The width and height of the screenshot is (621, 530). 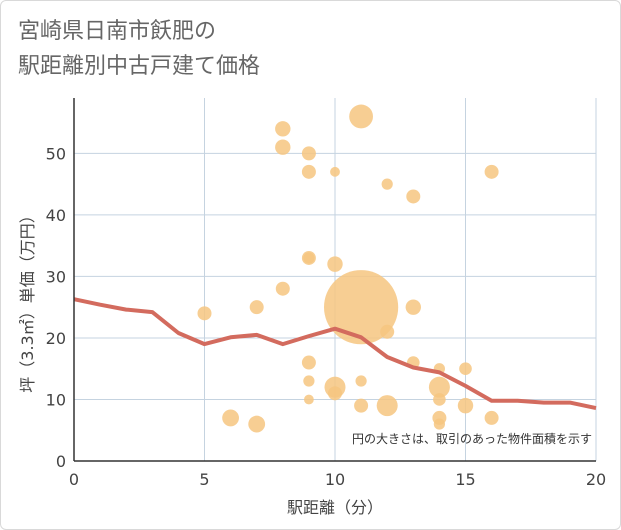 I want to click on x-tick-label-2: 10, so click(x=335, y=479).